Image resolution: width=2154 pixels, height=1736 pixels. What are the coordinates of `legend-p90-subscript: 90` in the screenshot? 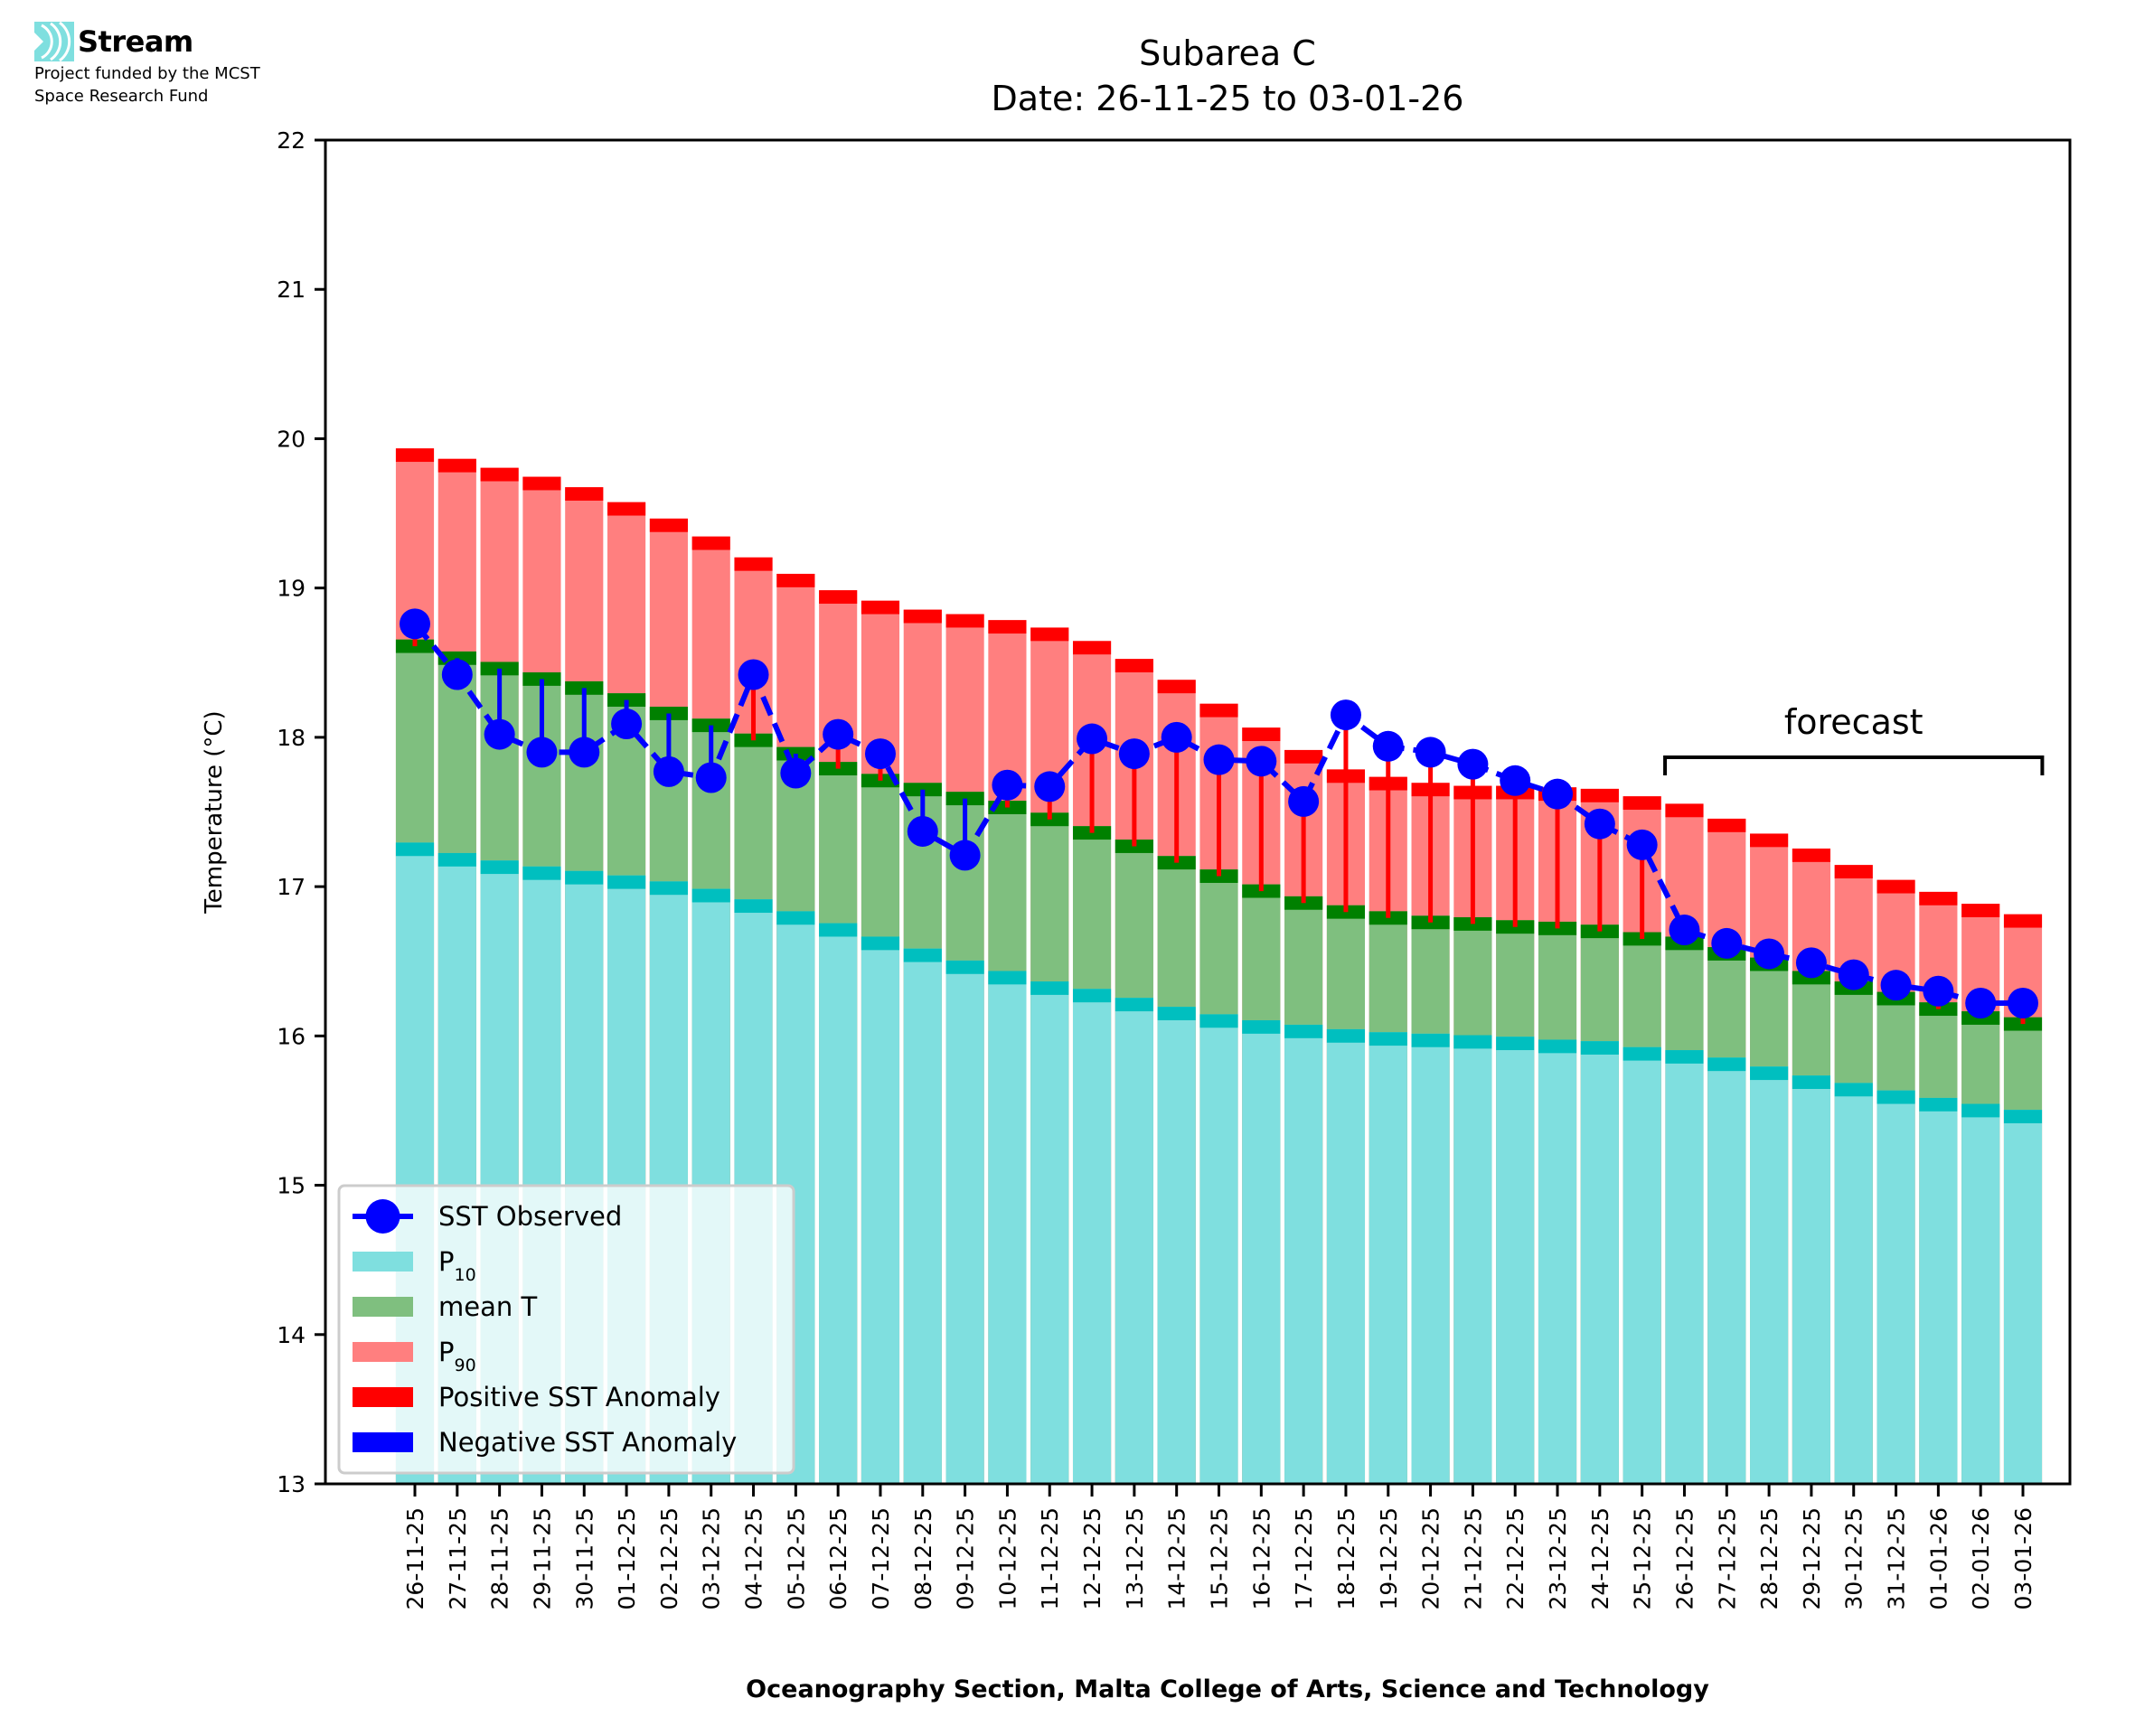 It's located at (465, 1365).